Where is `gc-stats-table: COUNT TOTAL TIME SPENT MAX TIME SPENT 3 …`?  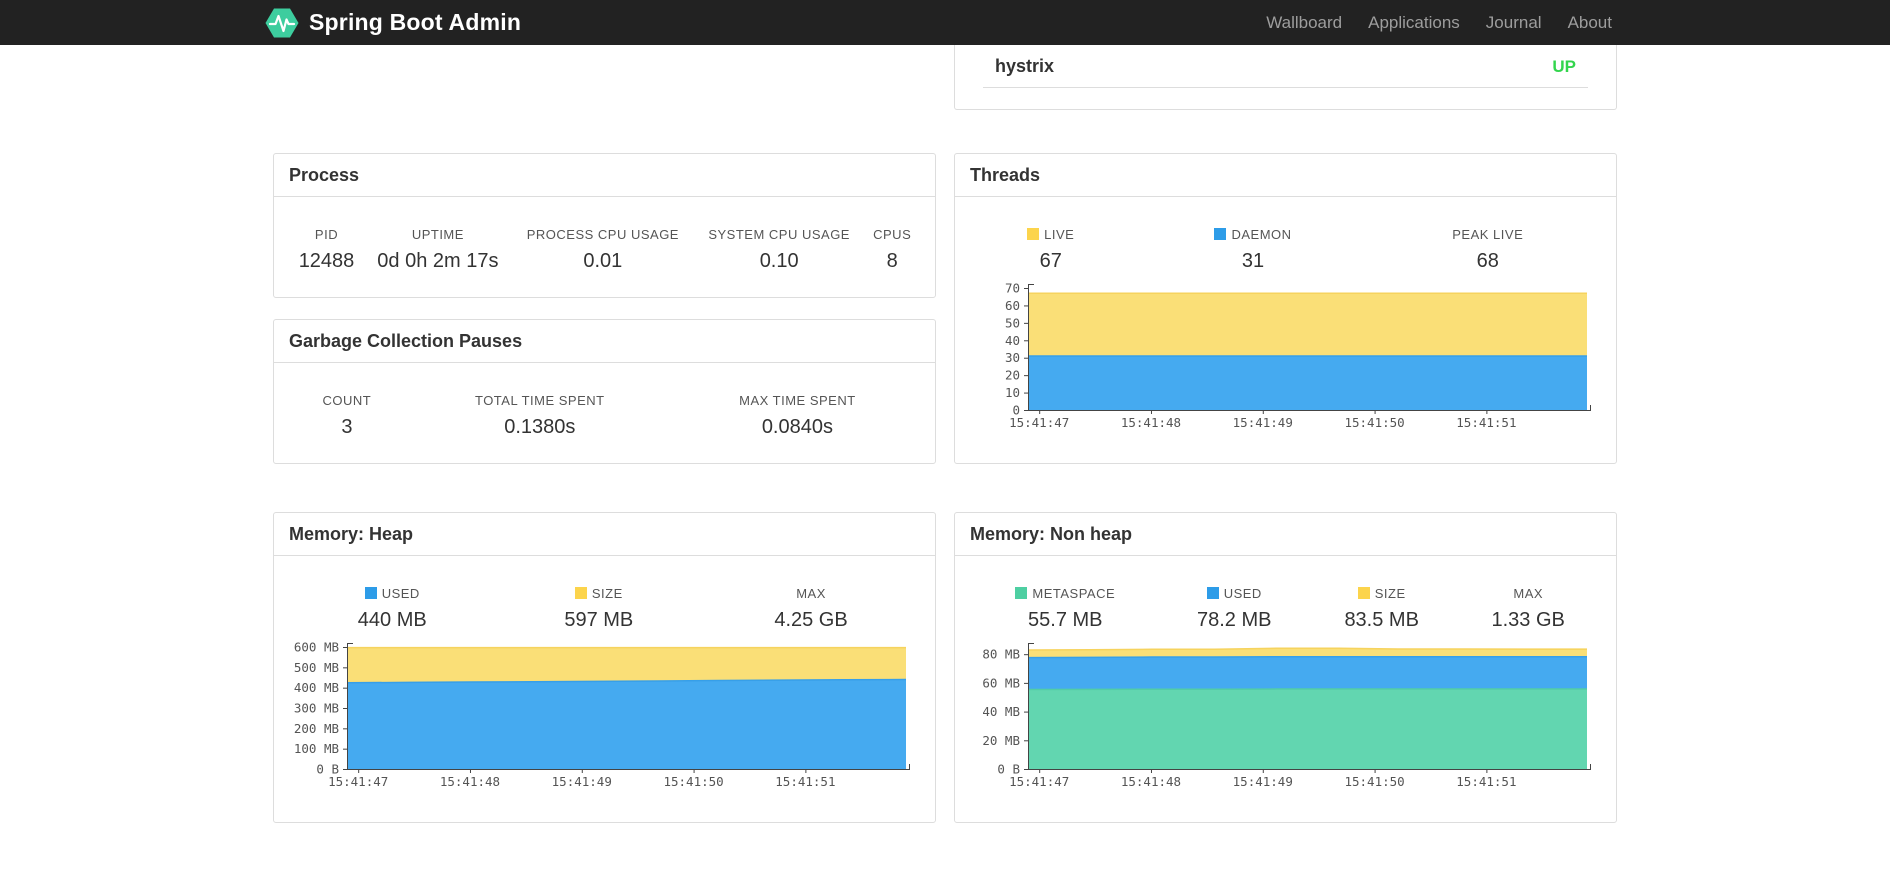 gc-stats-table: COUNT TOTAL TIME SPENT MAX TIME SPENT 3 … is located at coordinates (604, 401).